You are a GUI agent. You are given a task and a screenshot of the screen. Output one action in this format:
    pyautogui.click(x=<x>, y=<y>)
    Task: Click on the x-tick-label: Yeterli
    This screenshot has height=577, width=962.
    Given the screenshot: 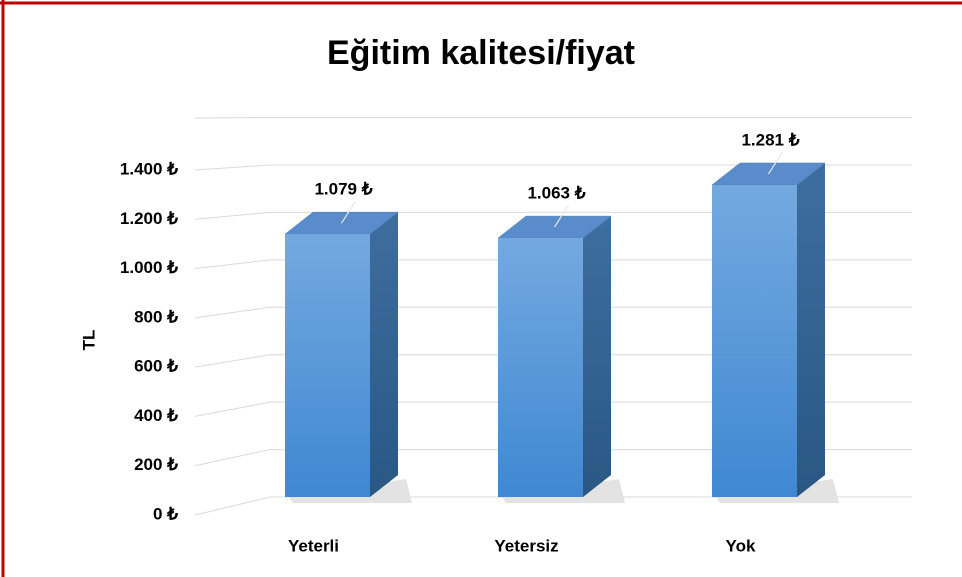 What is the action you would take?
    pyautogui.click(x=313, y=545)
    